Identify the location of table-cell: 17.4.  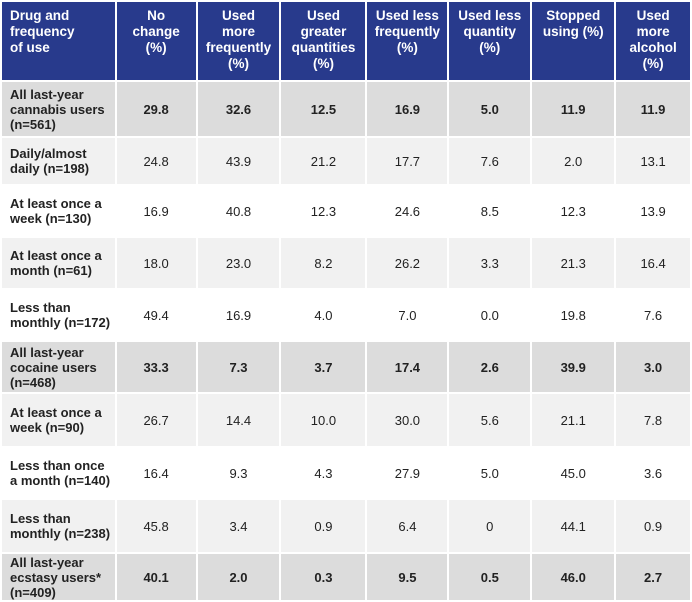
(407, 367).